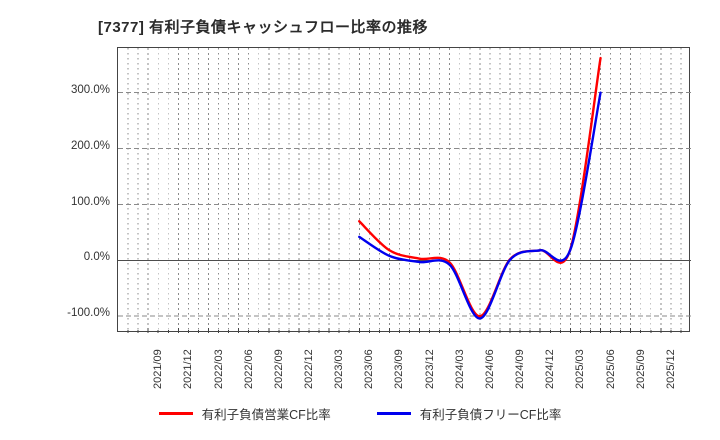 The width and height of the screenshot is (720, 440). I want to click on page-title: [7377] 有利子負債キャッシュフロー比率の推移, so click(263, 27).